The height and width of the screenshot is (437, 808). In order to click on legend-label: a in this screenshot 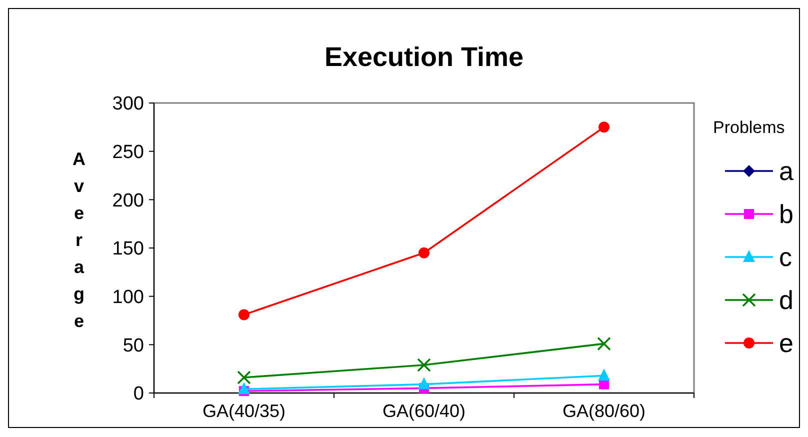, I will do `click(786, 171)`.